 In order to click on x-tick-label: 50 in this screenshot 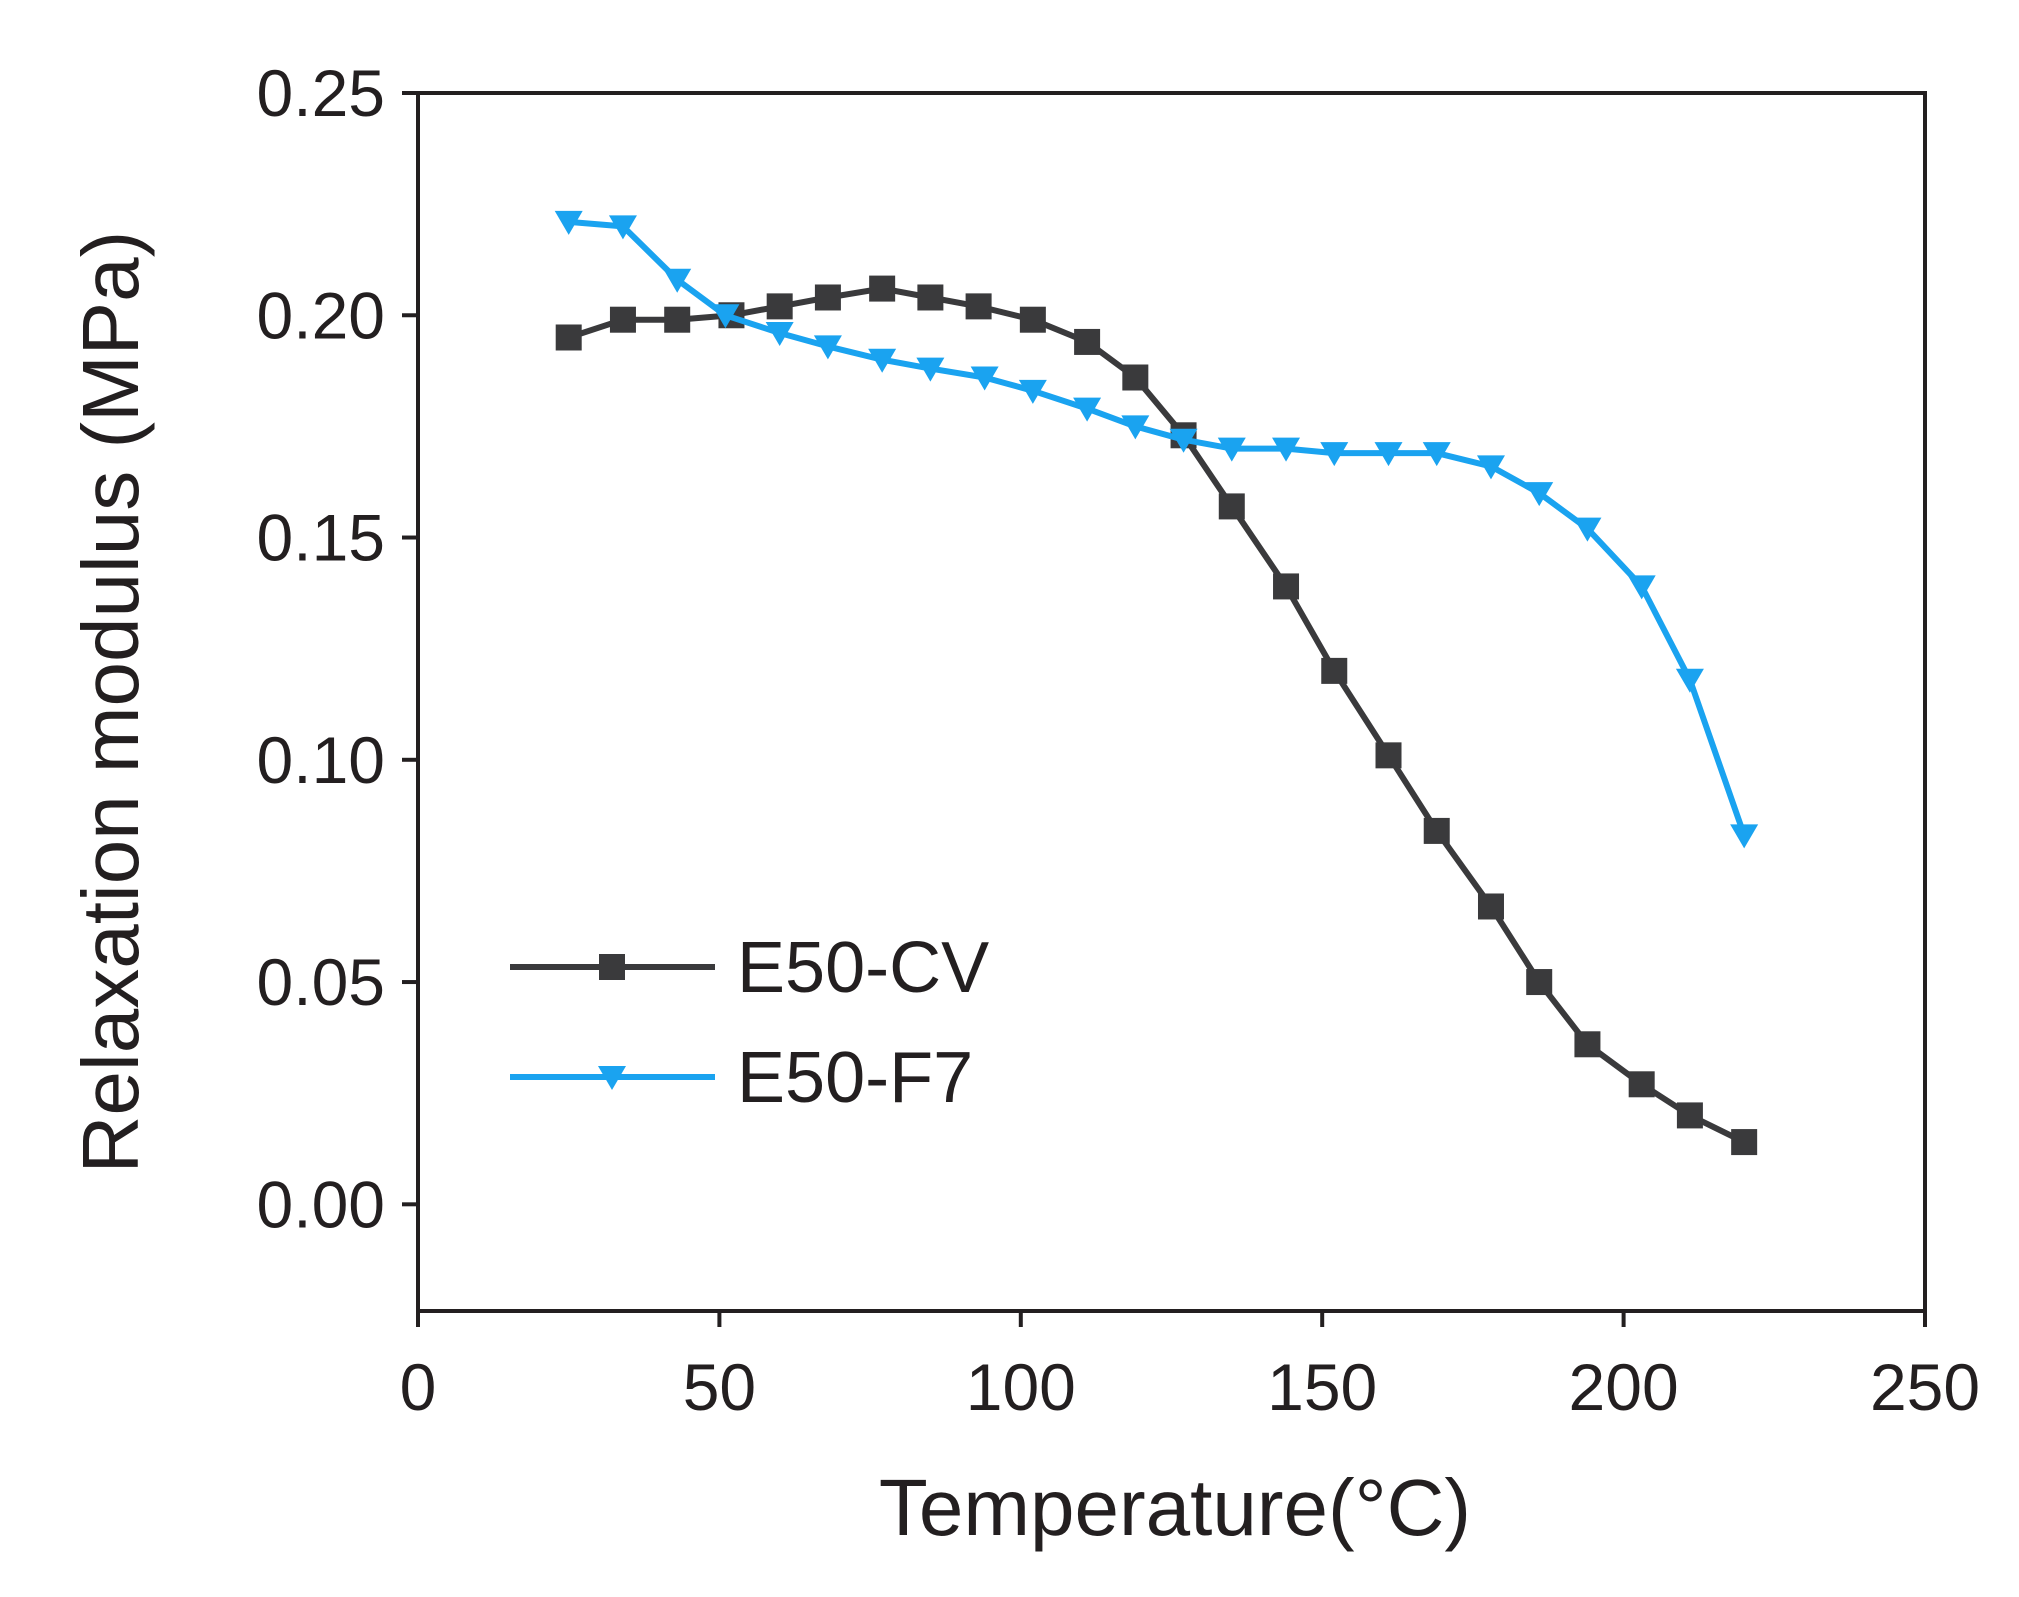, I will do `click(719, 1387)`.